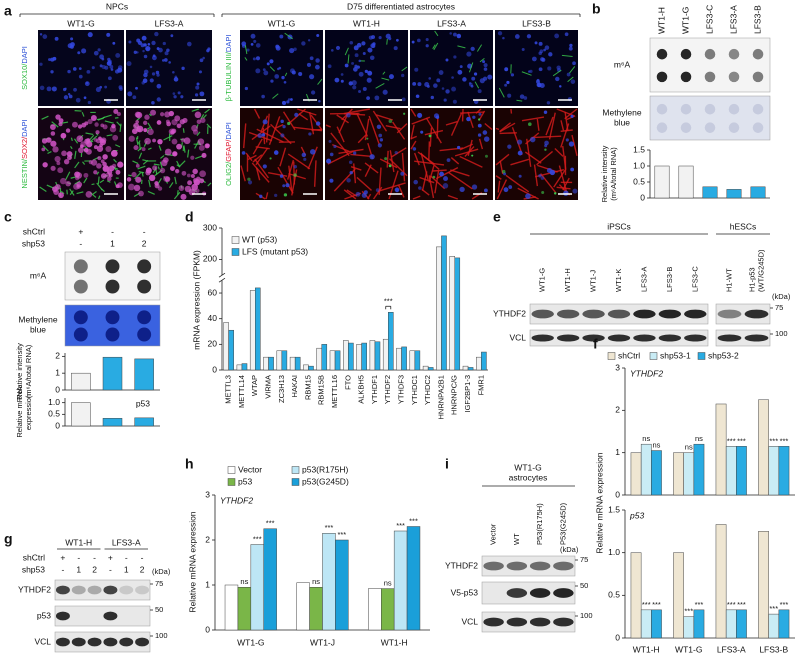 The image size is (799, 662). I want to click on x-tick-label: RBM15B, so click(321, 390).